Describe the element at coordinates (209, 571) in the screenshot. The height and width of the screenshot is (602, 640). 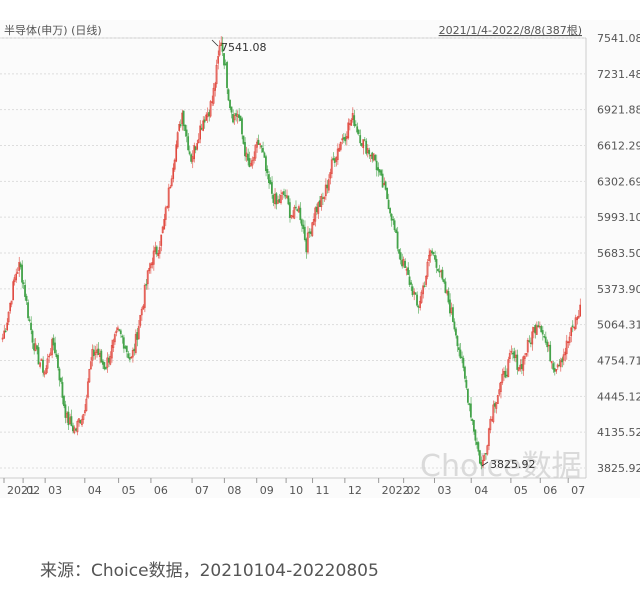
I see `source-caption: 来源：Choice数据，20210104-20220805` at that location.